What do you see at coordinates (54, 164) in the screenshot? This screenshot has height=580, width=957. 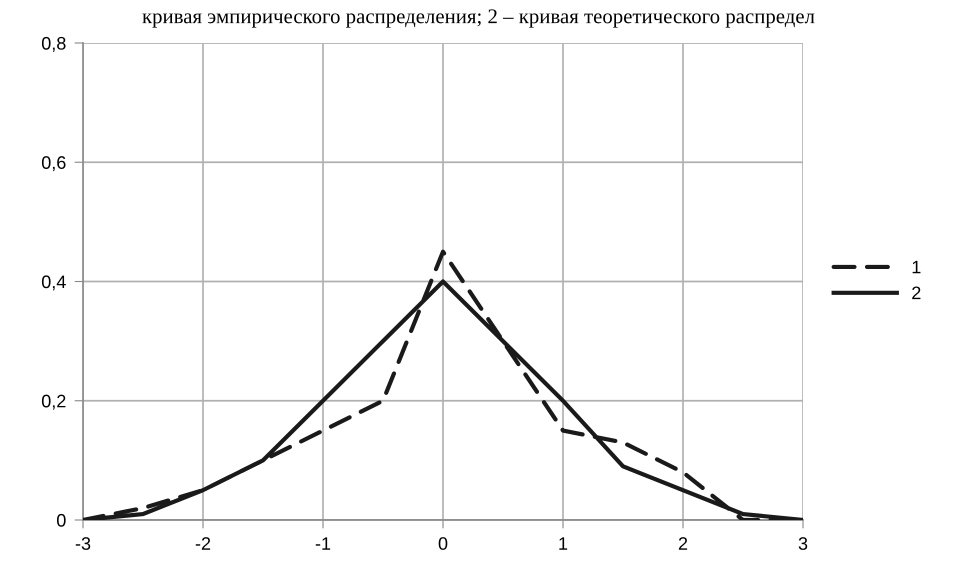 I see `y-tick-label: 0,6` at bounding box center [54, 164].